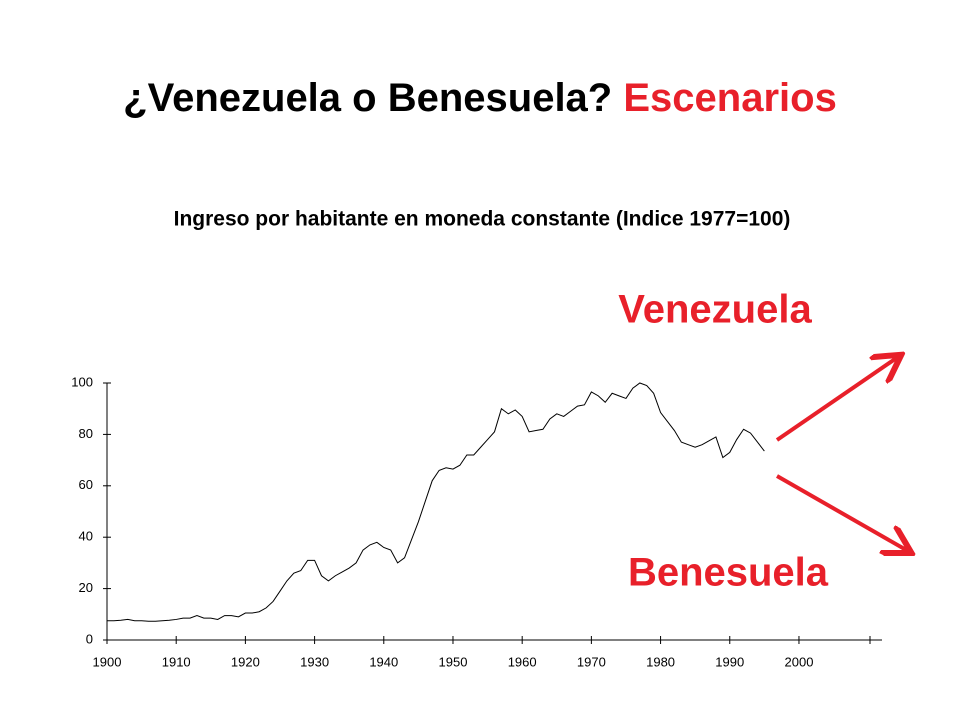 This screenshot has height=725, width=960. Describe the element at coordinates (86, 433) in the screenshot. I see `y-tick-label: 80` at that location.